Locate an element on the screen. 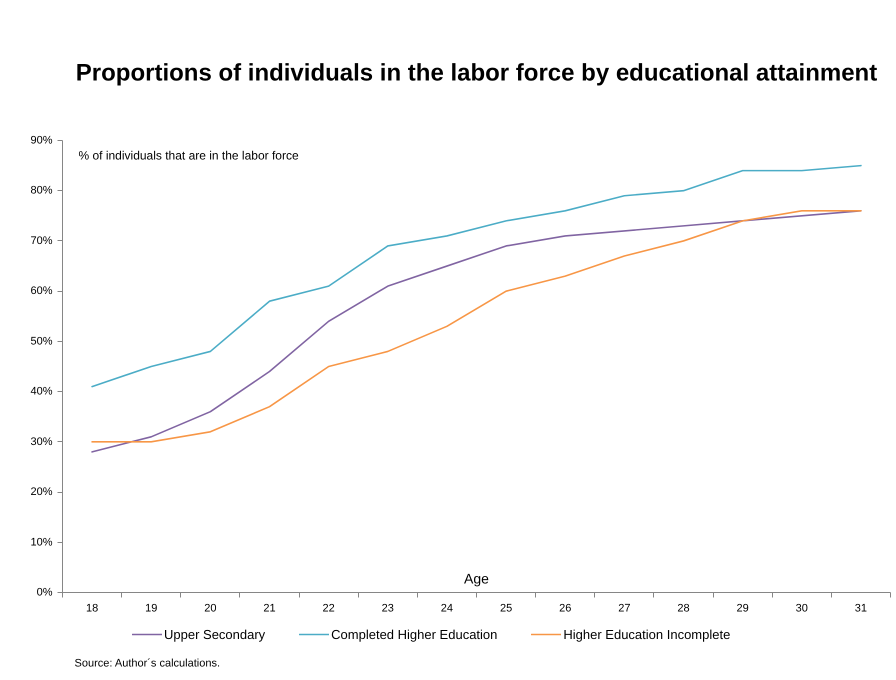 This screenshot has height=680, width=896. x-tick-label: 30 is located at coordinates (802, 608).